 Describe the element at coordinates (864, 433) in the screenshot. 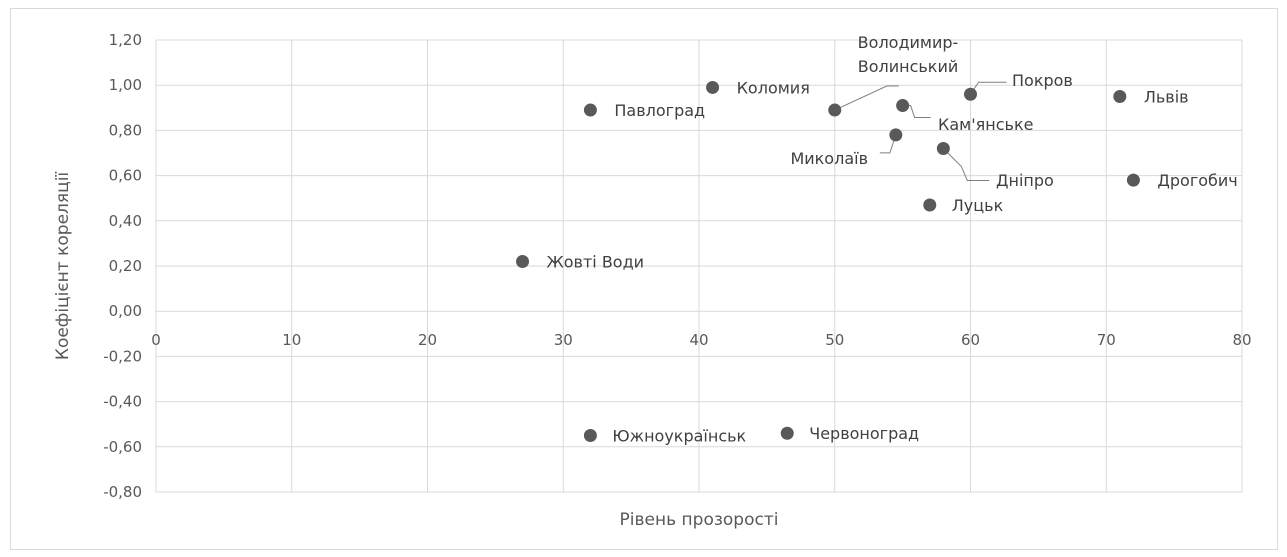

I see `point-label: Червоноград` at that location.